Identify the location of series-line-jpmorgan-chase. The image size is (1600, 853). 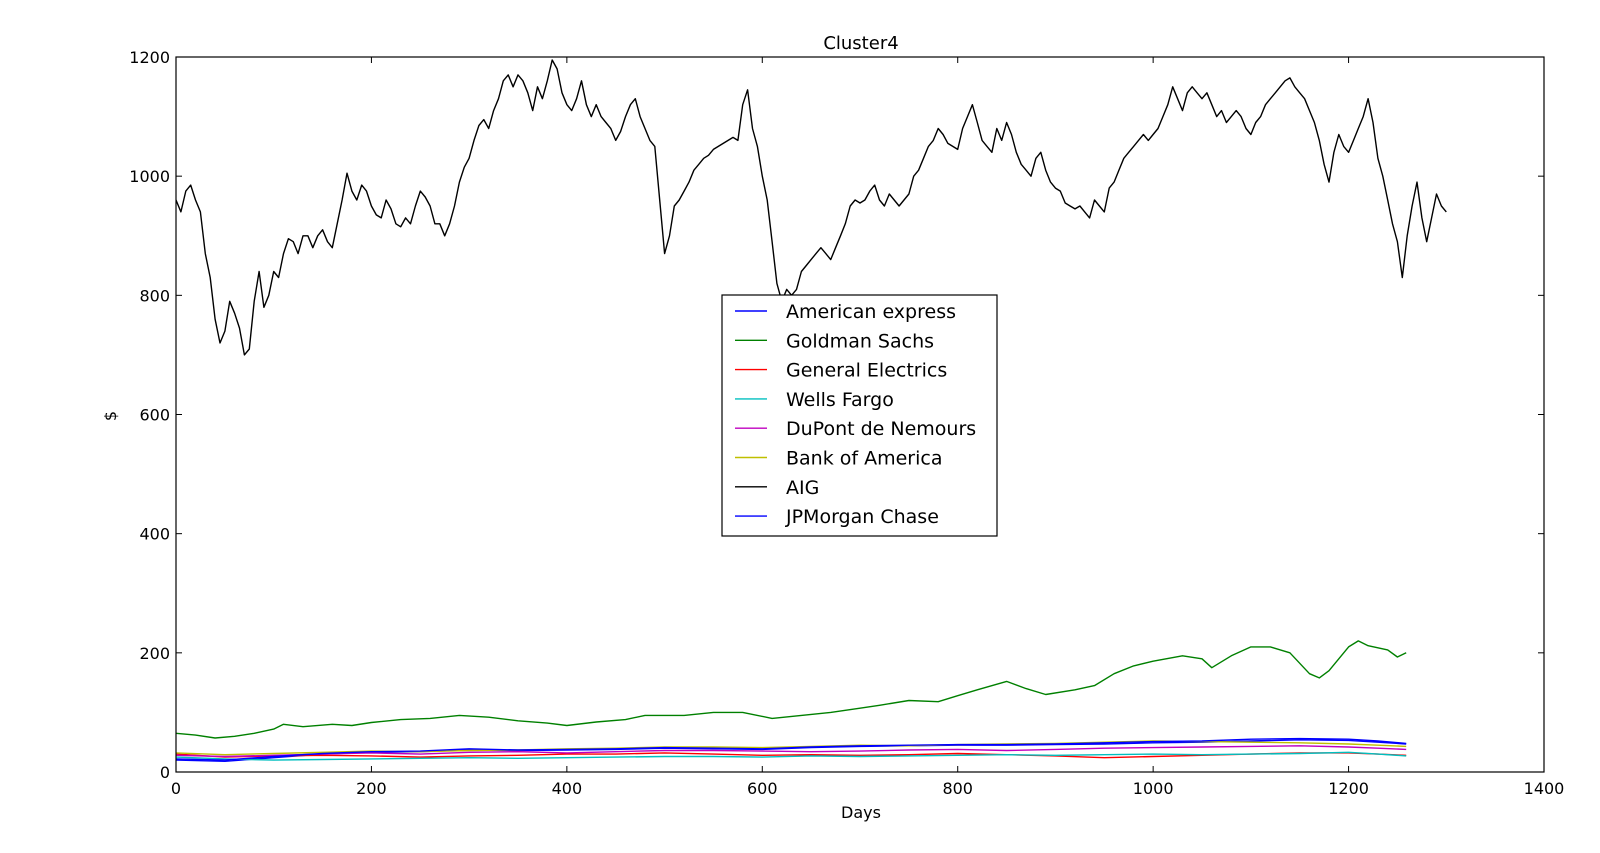
(791, 749).